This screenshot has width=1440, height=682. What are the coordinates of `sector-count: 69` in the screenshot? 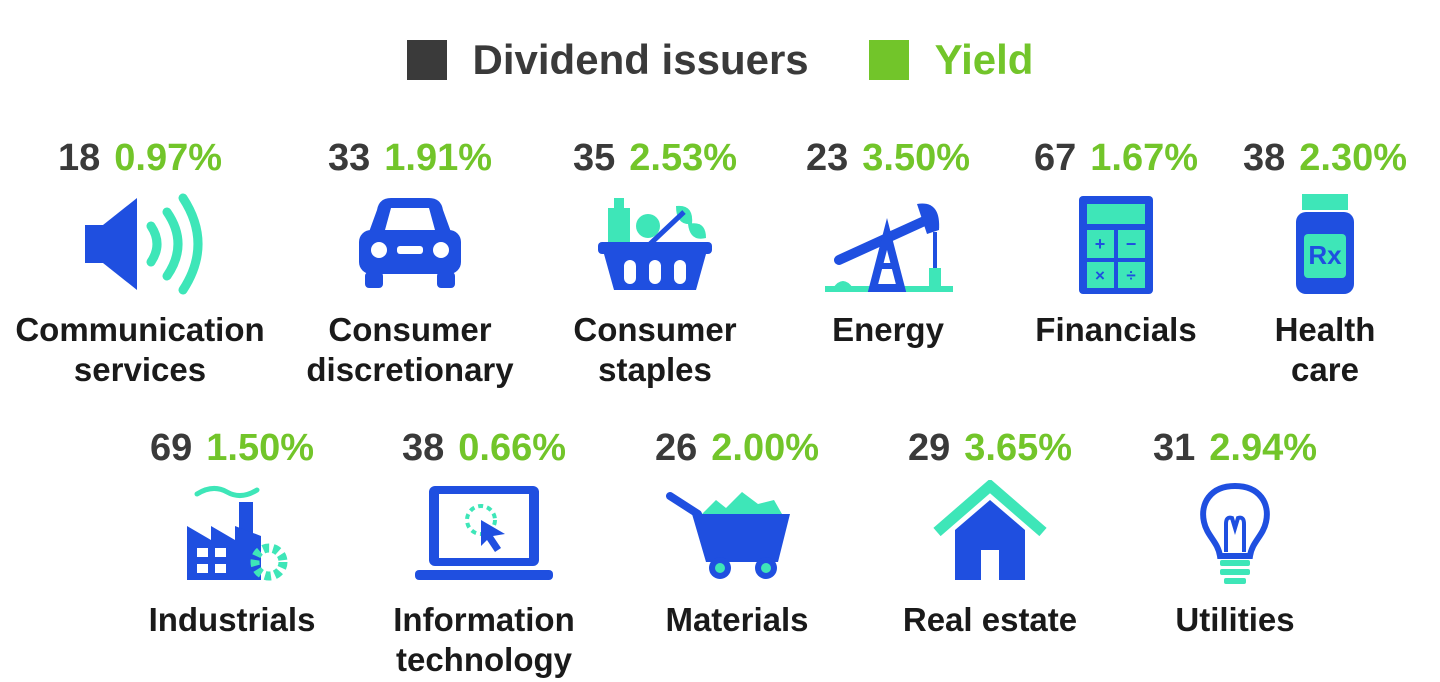 It's located at (171, 448).